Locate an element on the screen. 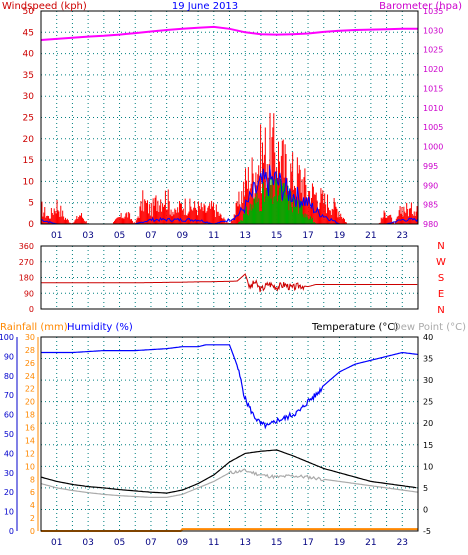 The height and width of the screenshot is (555, 468). x-tick-label: 23 is located at coordinates (402, 236).